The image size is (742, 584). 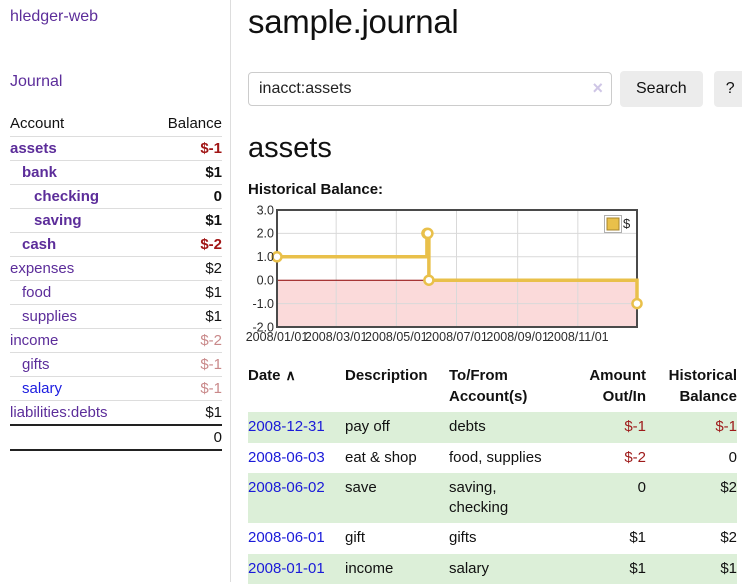 What do you see at coordinates (33, 148) in the screenshot?
I see `account-link-assets: assets` at bounding box center [33, 148].